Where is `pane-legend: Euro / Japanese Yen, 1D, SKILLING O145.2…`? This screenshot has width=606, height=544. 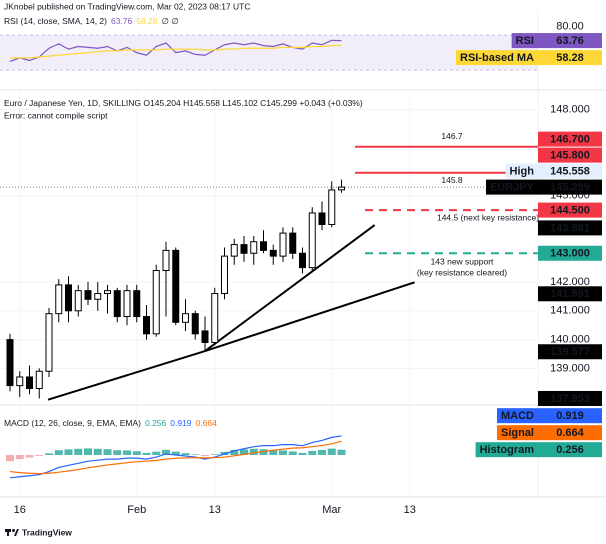 pane-legend: Euro / Japanese Yen, 1D, SKILLING O145.2… is located at coordinates (183, 103).